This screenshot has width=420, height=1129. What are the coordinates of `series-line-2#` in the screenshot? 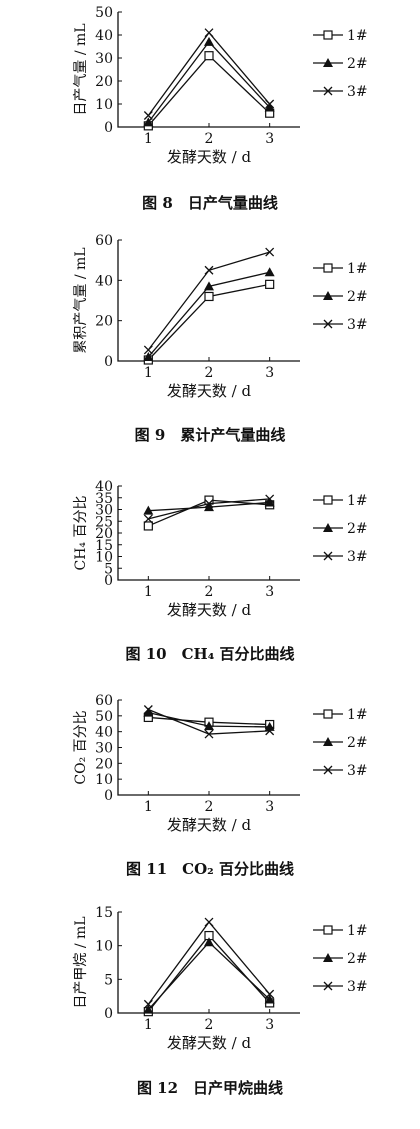 It's located at (209, 976).